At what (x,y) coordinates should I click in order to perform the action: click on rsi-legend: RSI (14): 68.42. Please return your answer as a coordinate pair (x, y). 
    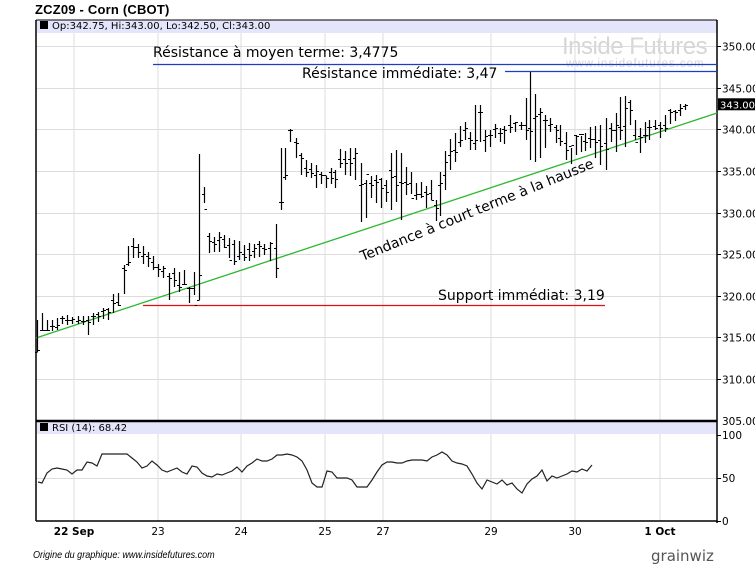
    Looking at the image, I should click on (83, 428).